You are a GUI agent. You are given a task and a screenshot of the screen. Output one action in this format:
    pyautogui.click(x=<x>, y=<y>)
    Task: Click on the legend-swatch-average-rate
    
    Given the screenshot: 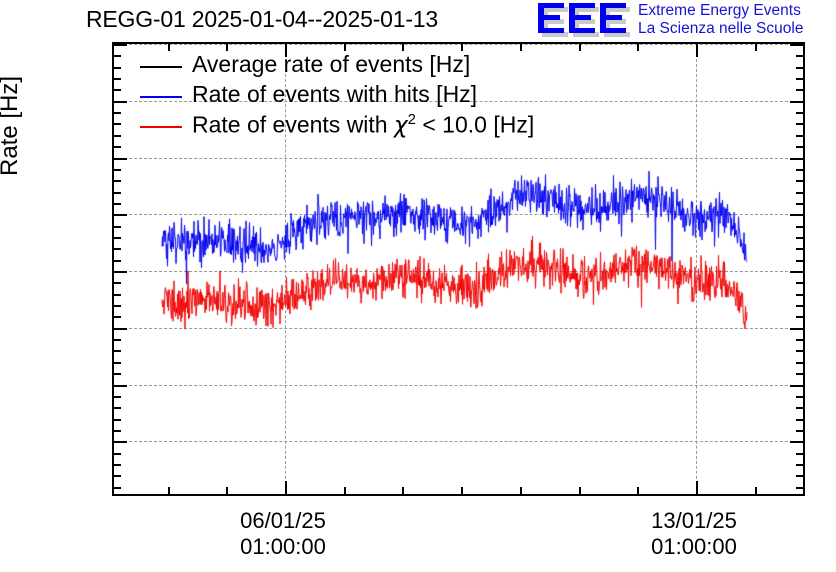 What is the action you would take?
    pyautogui.click(x=161, y=67)
    